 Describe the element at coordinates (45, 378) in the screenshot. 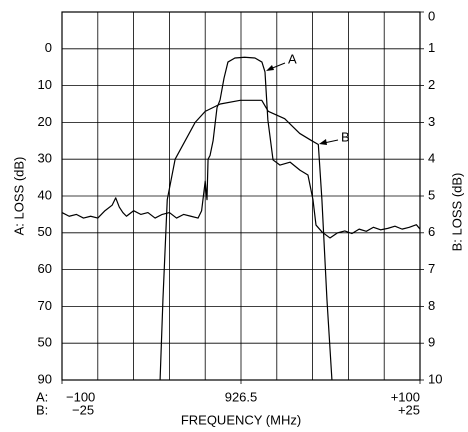

I see `y-tick-label: 90` at that location.